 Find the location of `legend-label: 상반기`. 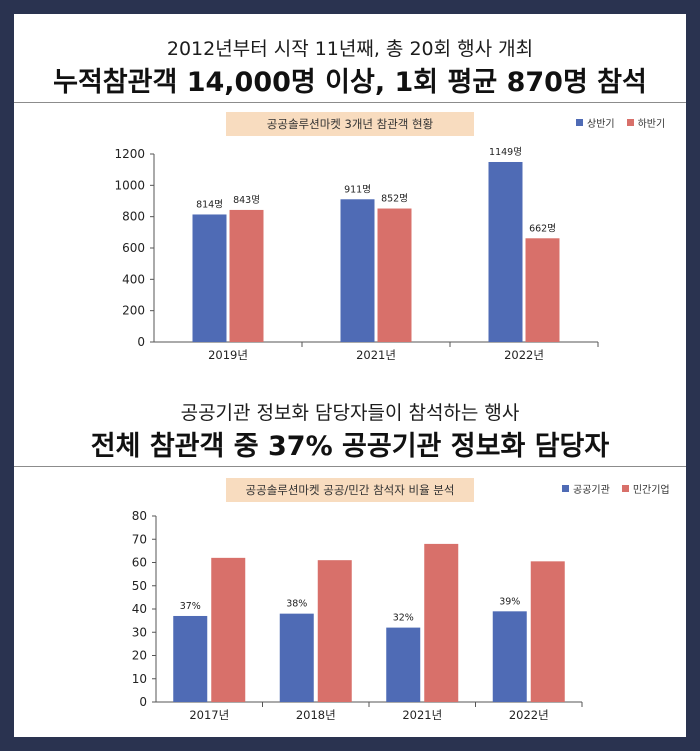

legend-label: 상반기 is located at coordinates (601, 124).